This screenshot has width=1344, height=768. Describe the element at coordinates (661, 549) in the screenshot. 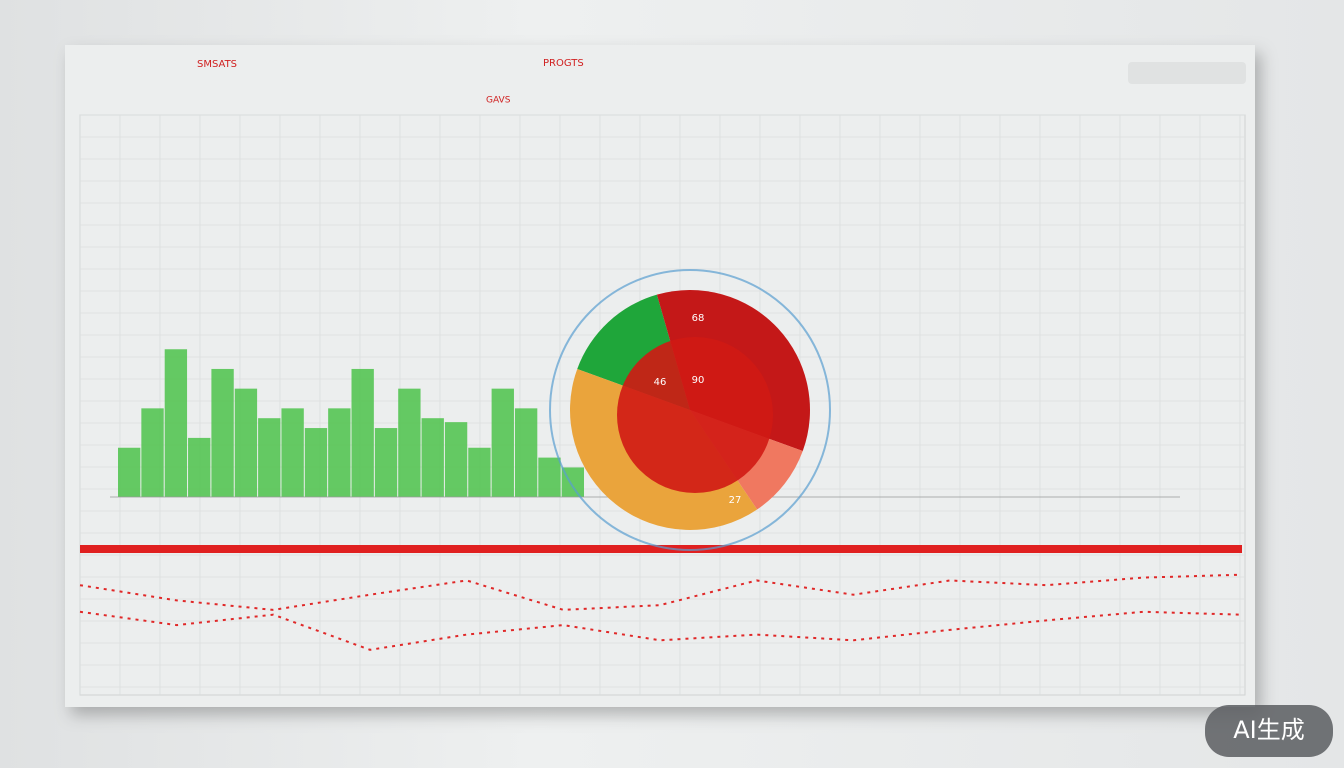

I see `red-band` at that location.